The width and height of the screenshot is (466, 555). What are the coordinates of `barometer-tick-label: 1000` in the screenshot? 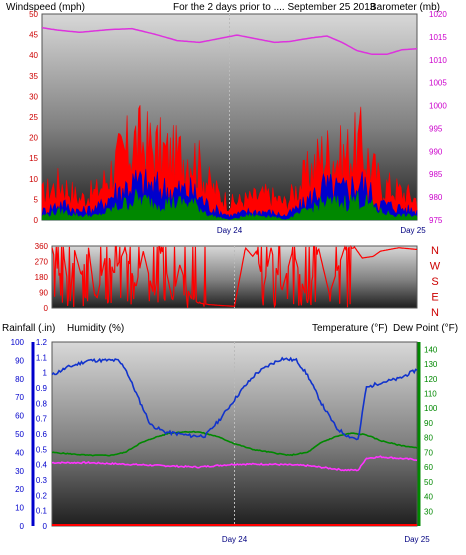 It's located at (438, 106).